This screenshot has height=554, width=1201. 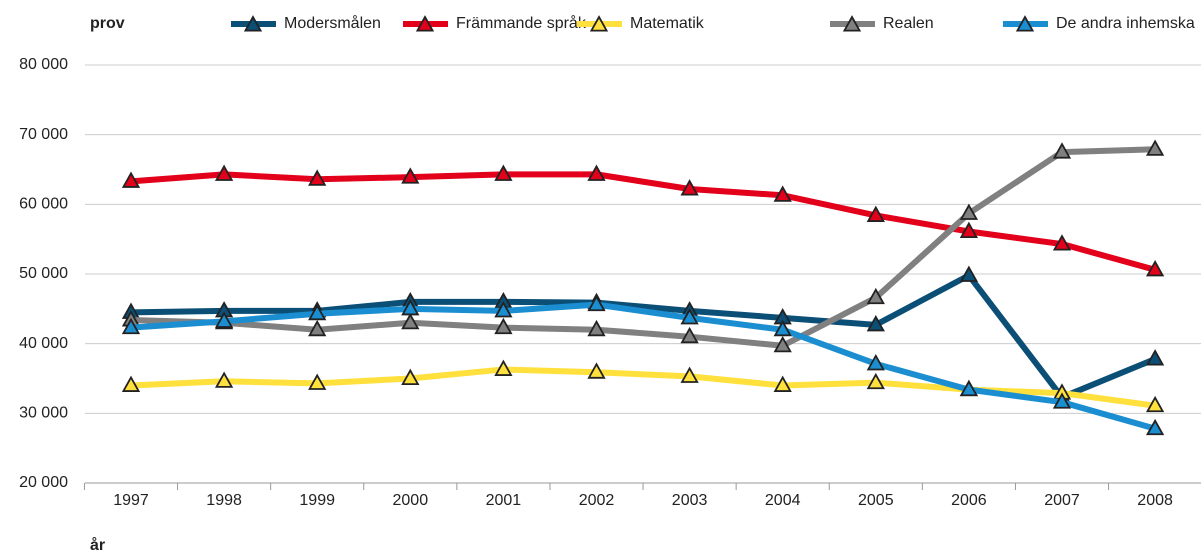 What do you see at coordinates (224, 500) in the screenshot?
I see `x-tick-label: 1998` at bounding box center [224, 500].